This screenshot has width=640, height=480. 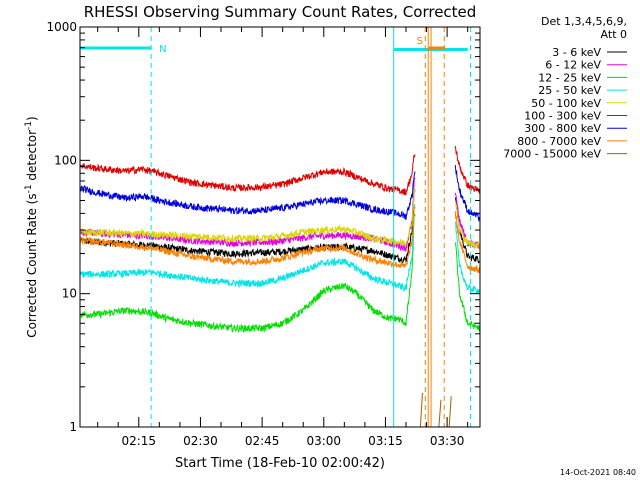 I want to click on legend-label-25-50-kev: 25 - 50 keV, so click(x=569, y=90).